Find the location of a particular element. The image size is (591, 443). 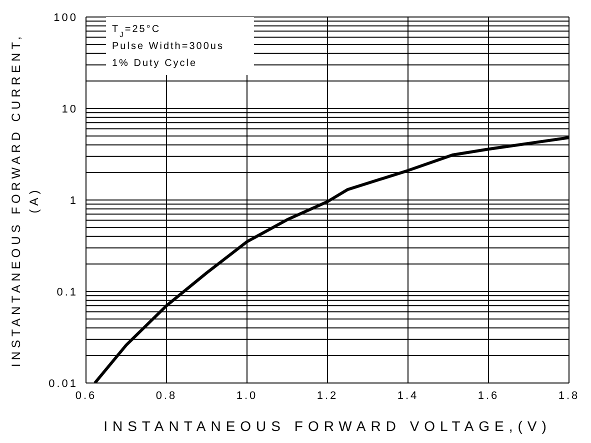

y-tick-label: 0.1 is located at coordinates (67, 292).